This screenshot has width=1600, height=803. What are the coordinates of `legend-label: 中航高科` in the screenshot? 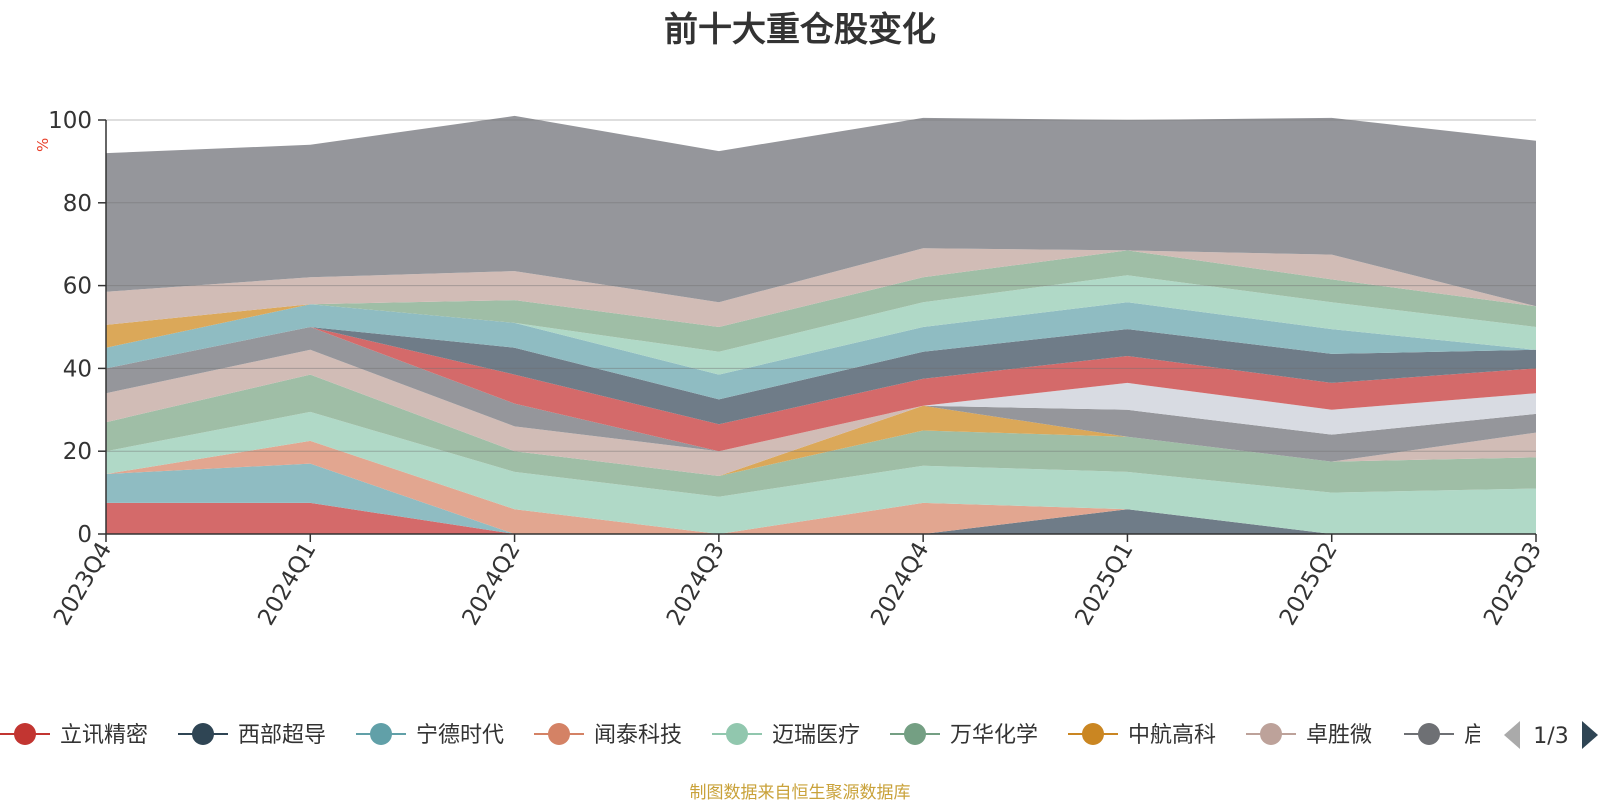 It's located at (1172, 735).